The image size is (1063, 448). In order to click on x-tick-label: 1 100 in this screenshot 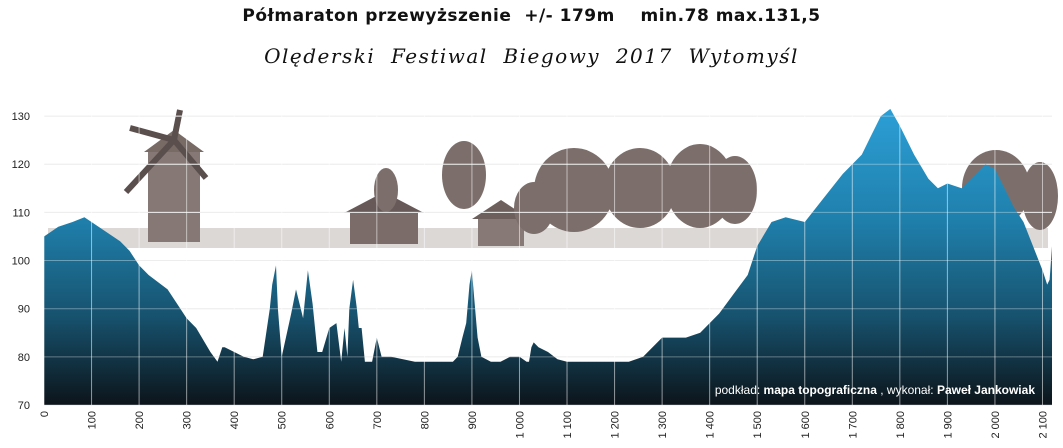, I will do `click(568, 425)`.